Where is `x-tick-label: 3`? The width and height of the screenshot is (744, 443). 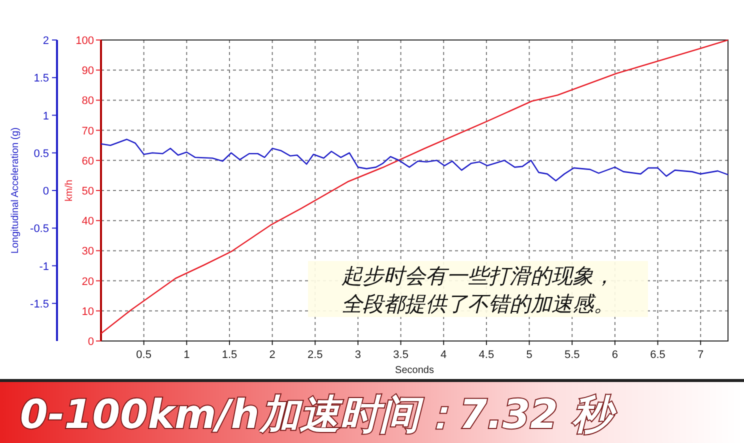
x-tick-label: 3 is located at coordinates (358, 355).